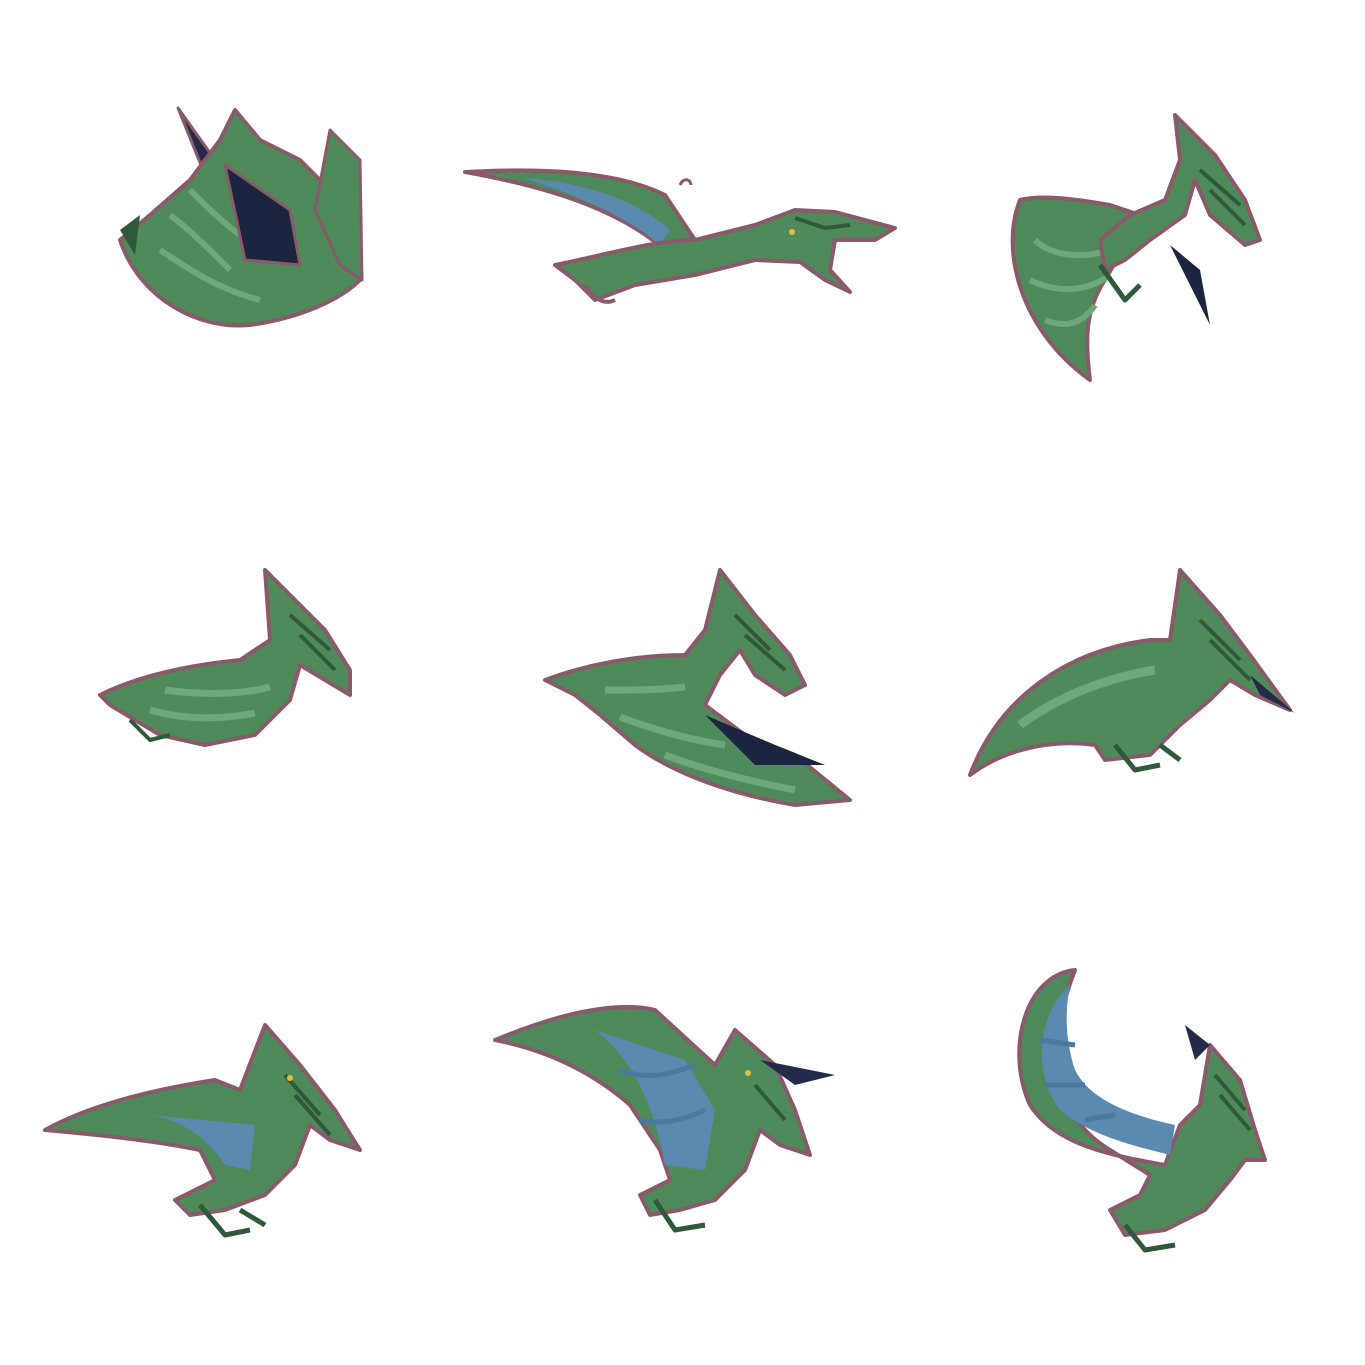 The height and width of the screenshot is (1365, 1365). I want to click on sprite-frame-flap-up, so click(1137, 1137).